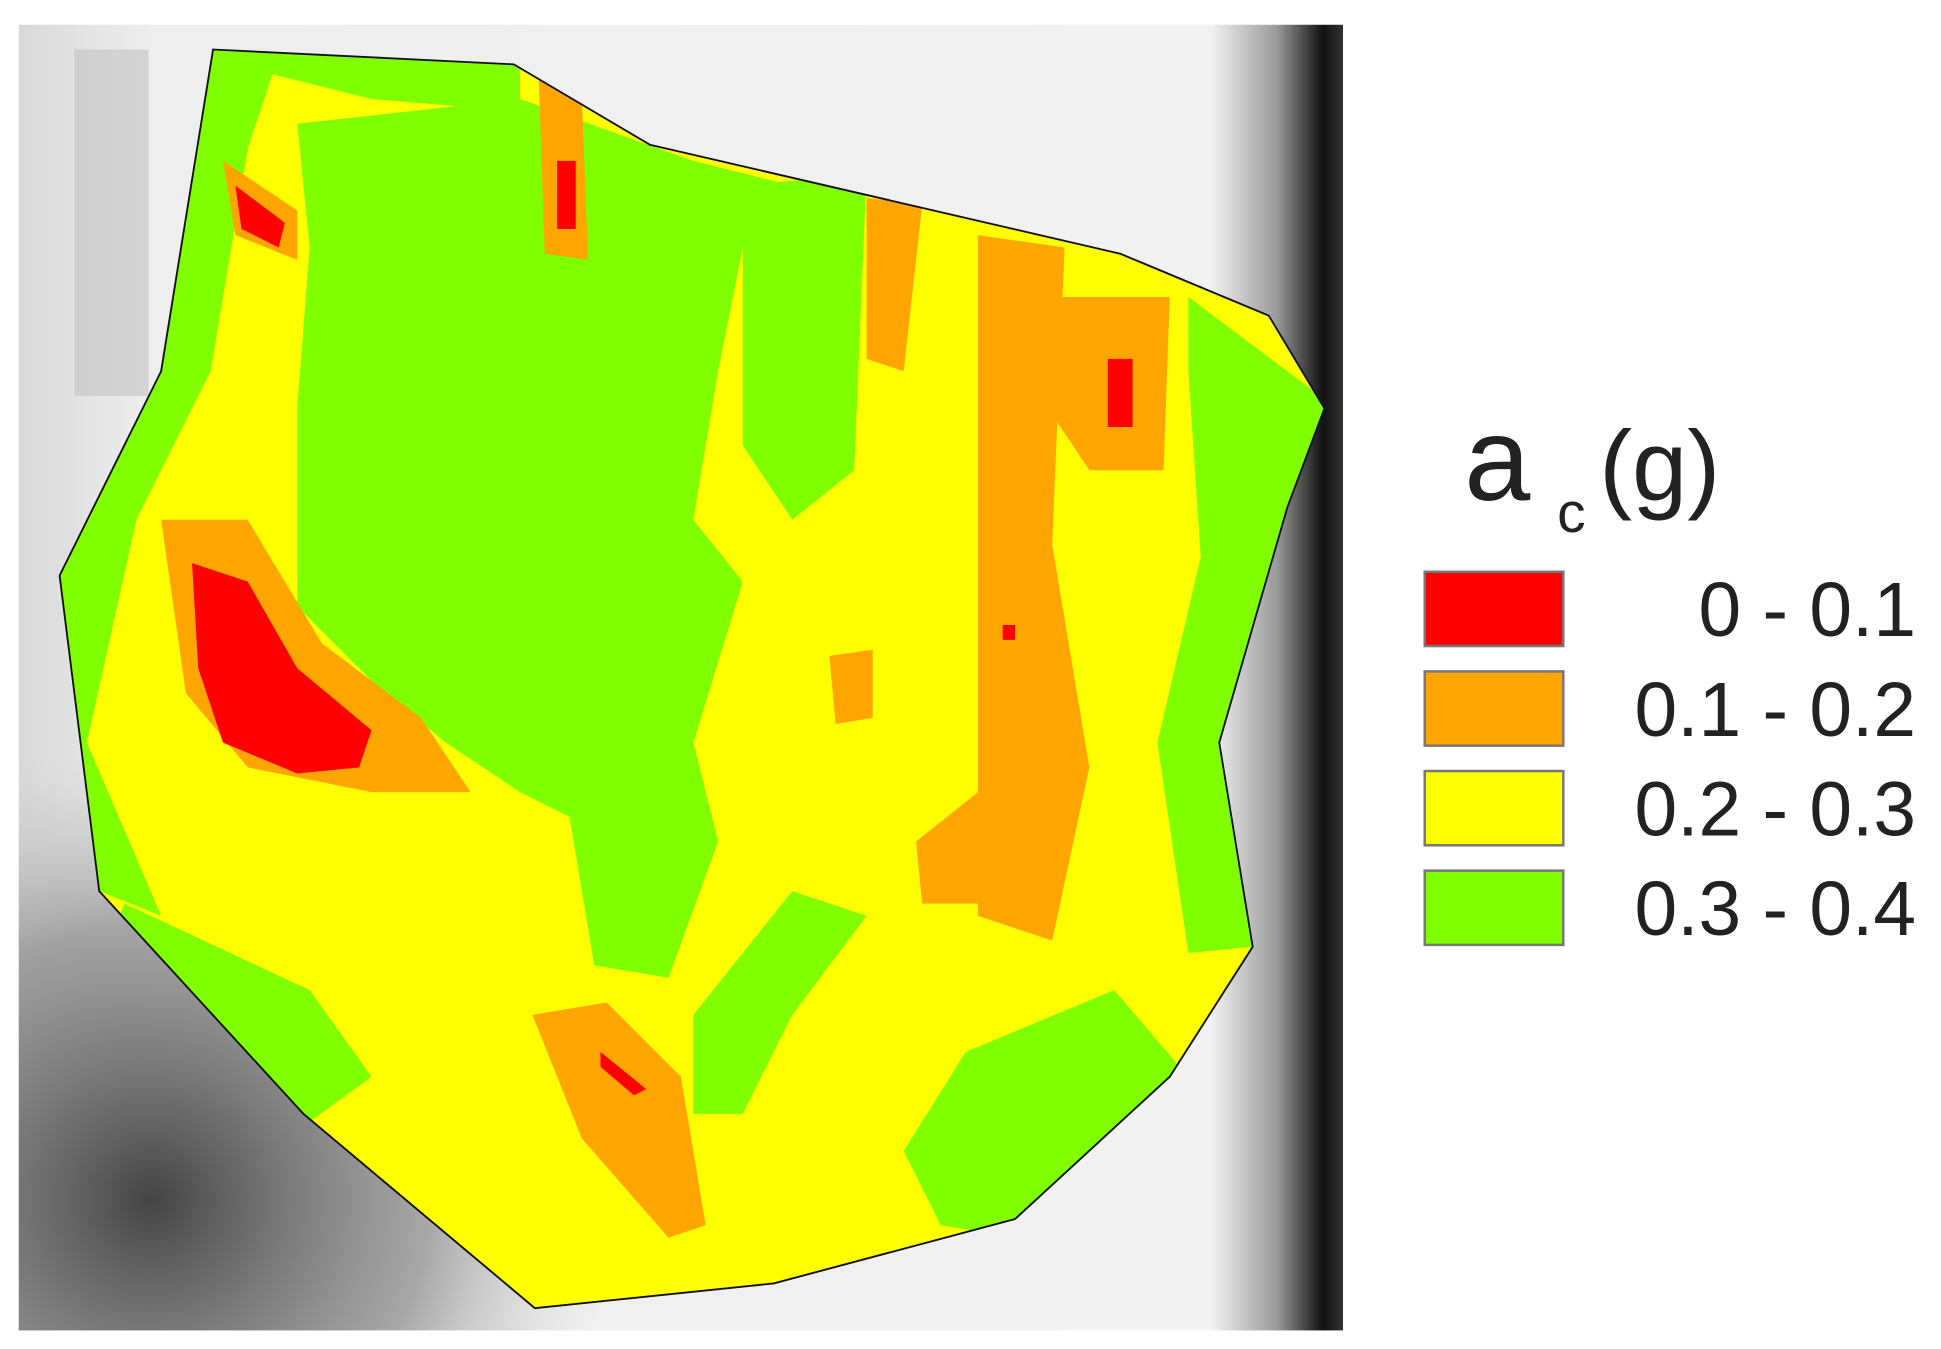  Describe the element at coordinates (1775, 710) in the screenshot. I see `legend-label: 0.1 - 0.2` at that location.